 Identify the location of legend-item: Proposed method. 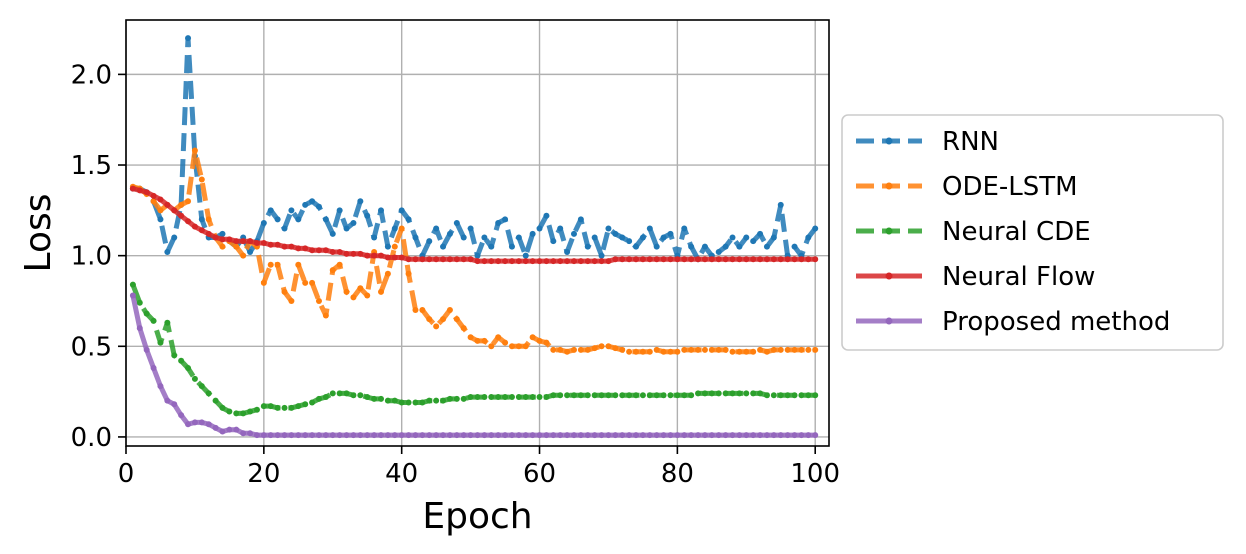
(1013, 322).